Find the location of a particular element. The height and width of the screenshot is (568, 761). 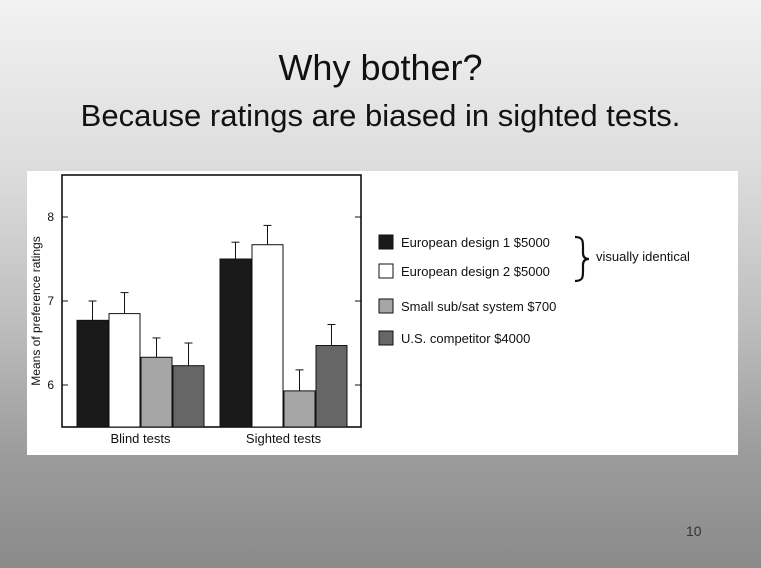

legend-label: European design 2 $5000 is located at coordinates (475, 271).